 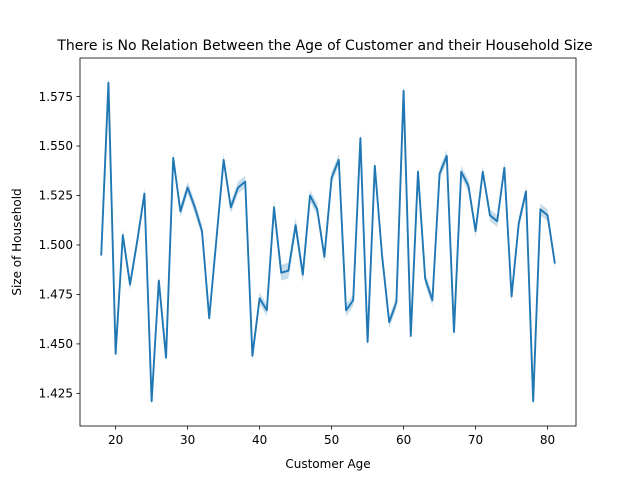 I want to click on y-tick-label: 1.575, so click(x=56, y=97).